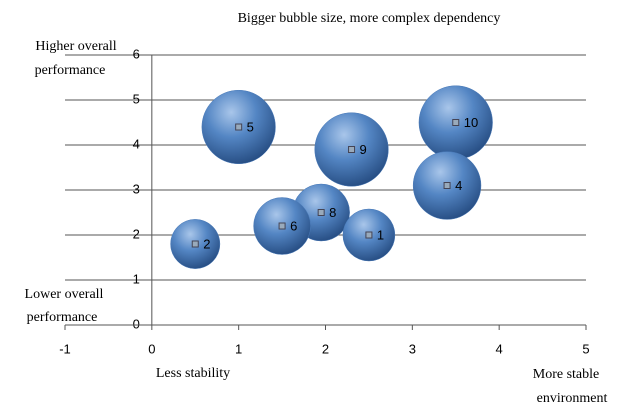  Describe the element at coordinates (585, 348) in the screenshot. I see `x-tick-label: 5` at that location.